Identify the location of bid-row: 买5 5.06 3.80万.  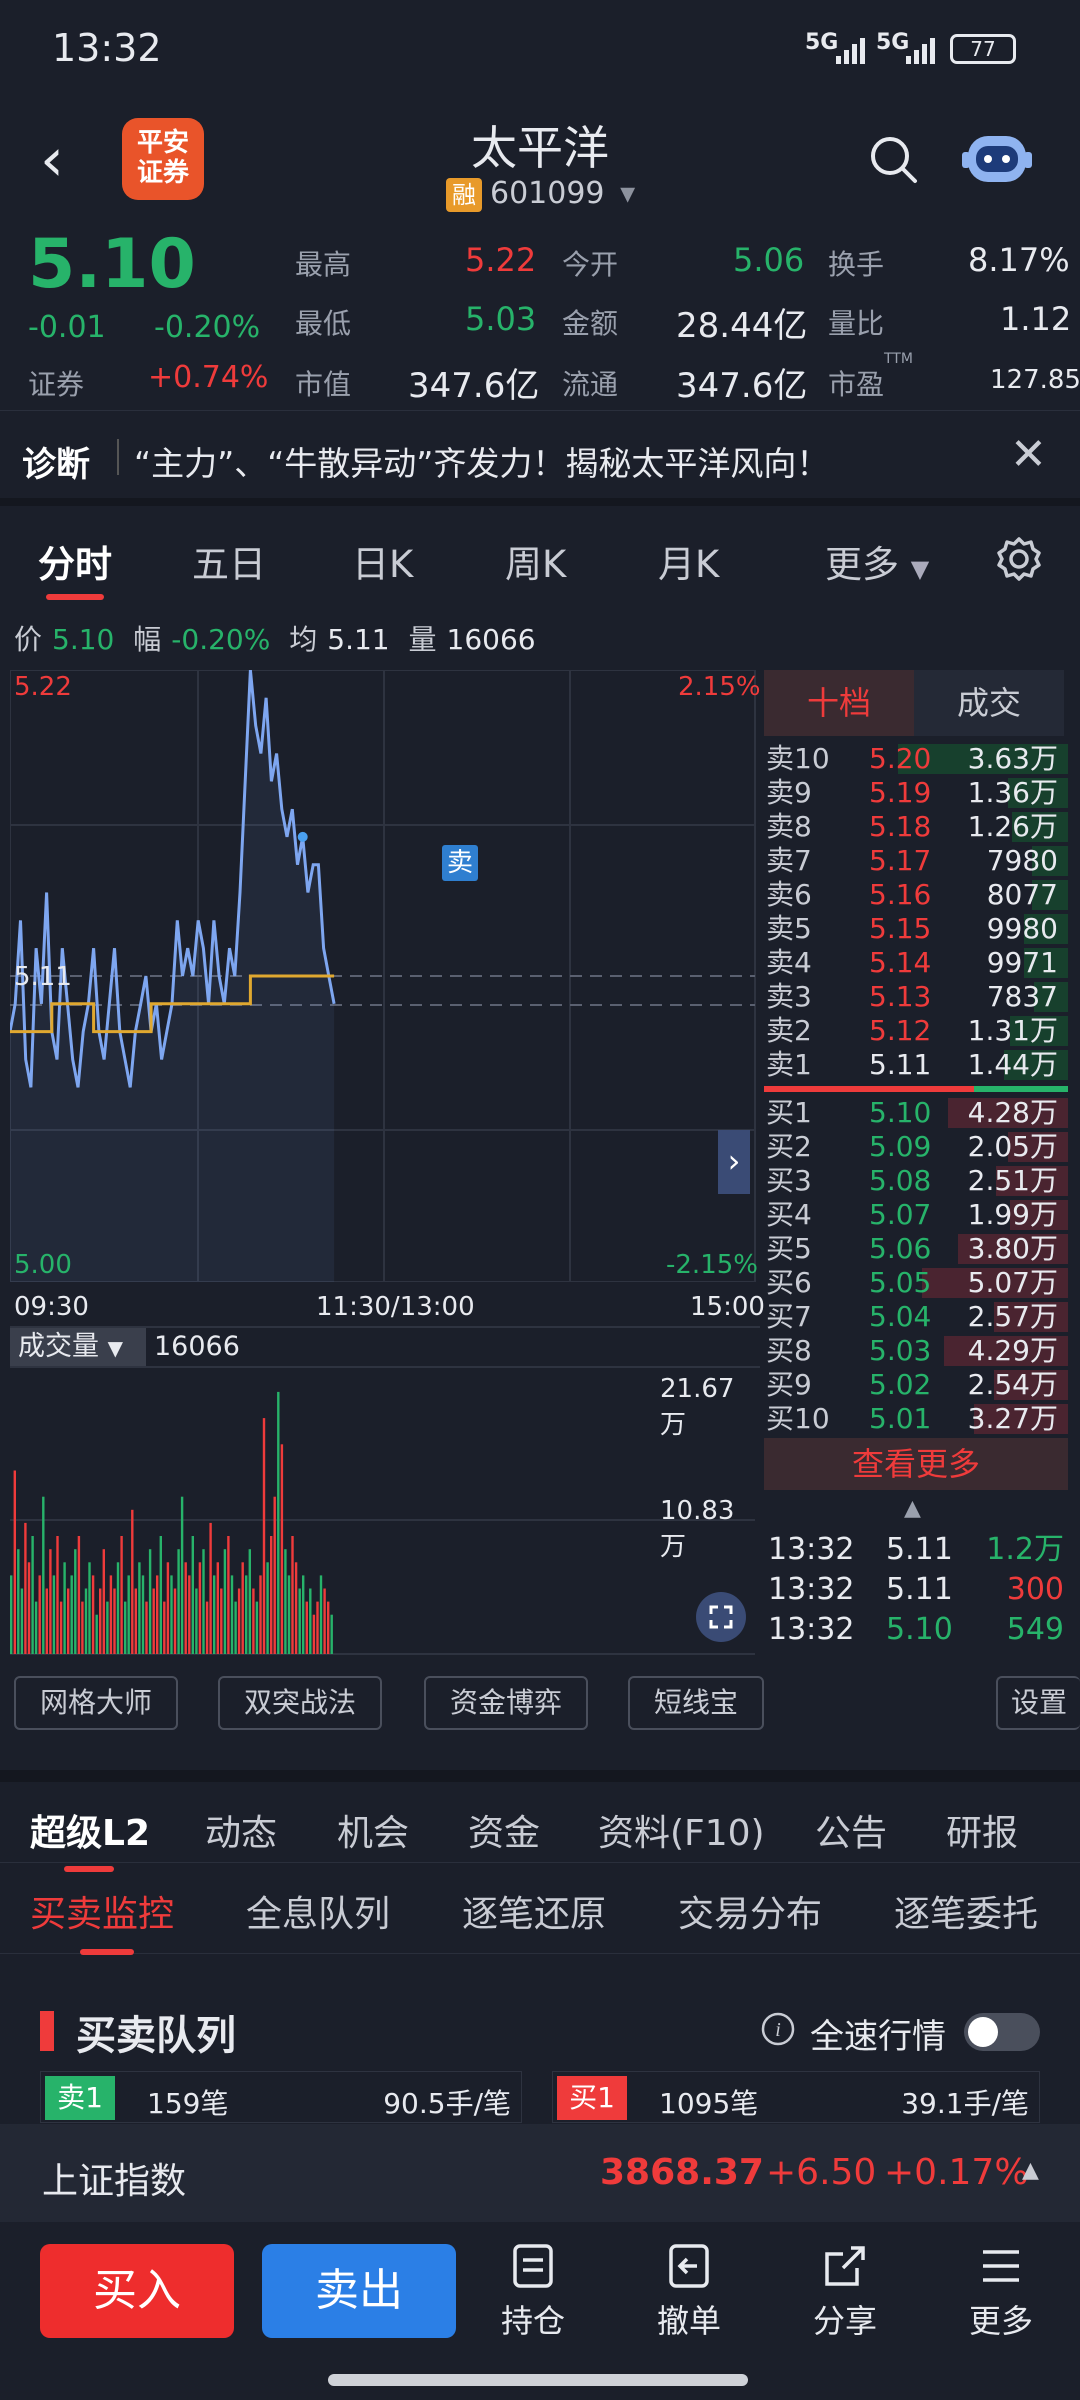
(916, 1249).